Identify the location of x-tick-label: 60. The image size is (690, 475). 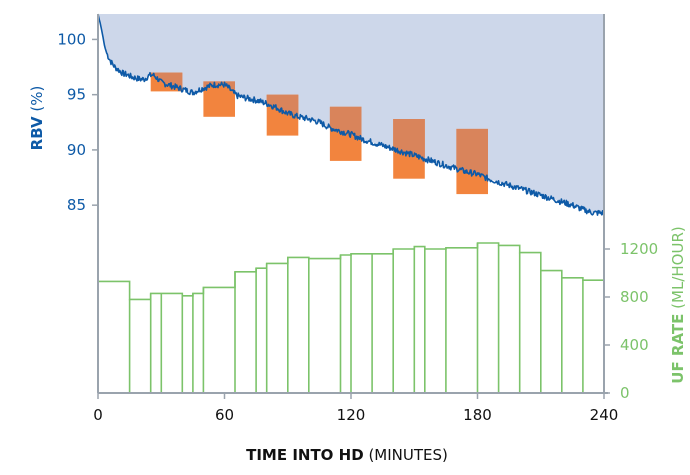
(224, 415).